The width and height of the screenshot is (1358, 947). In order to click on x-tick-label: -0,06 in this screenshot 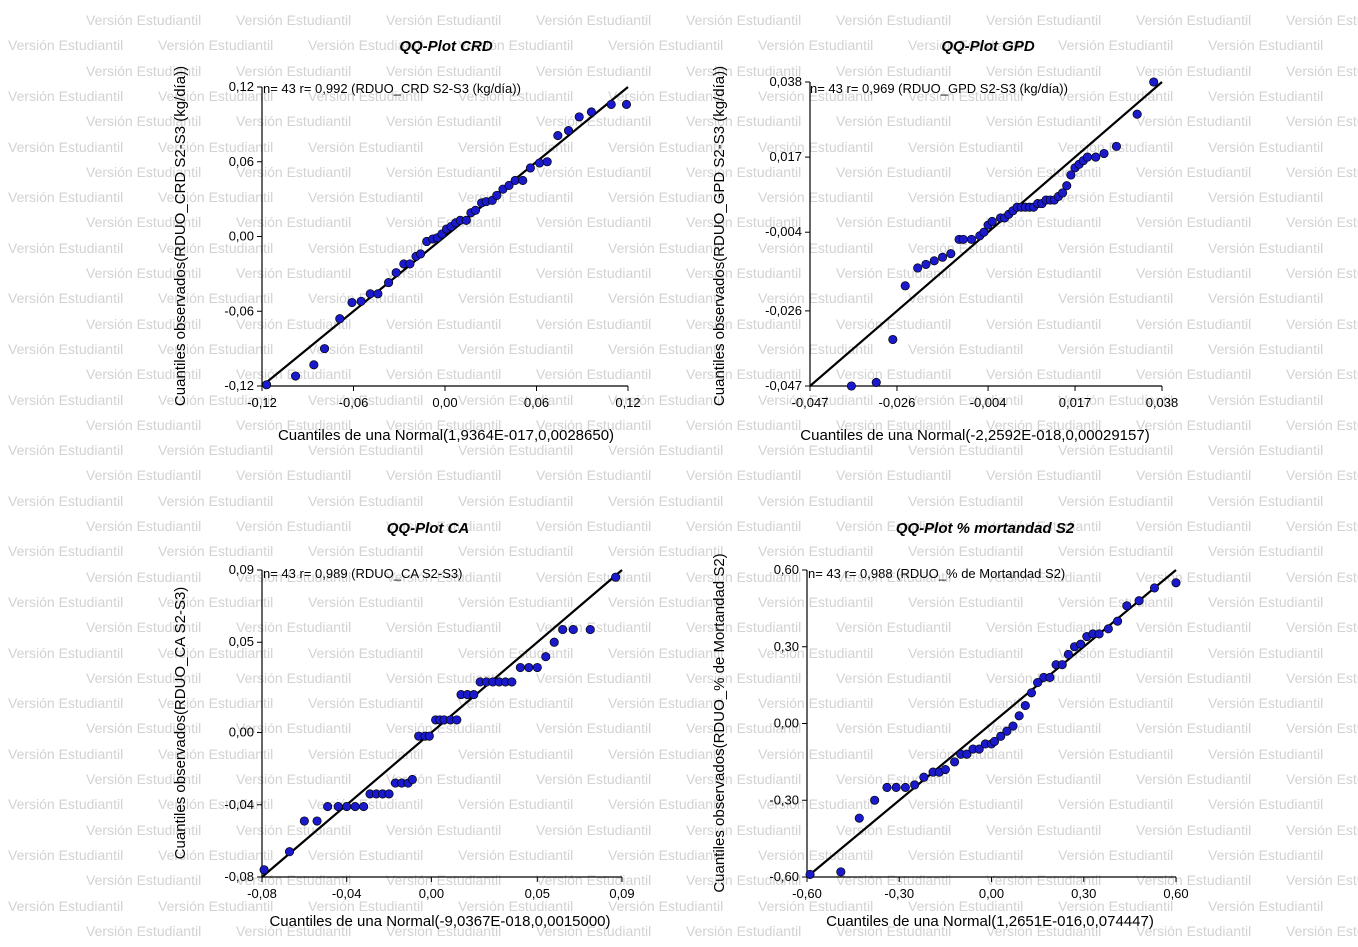, I will do `click(354, 402)`.